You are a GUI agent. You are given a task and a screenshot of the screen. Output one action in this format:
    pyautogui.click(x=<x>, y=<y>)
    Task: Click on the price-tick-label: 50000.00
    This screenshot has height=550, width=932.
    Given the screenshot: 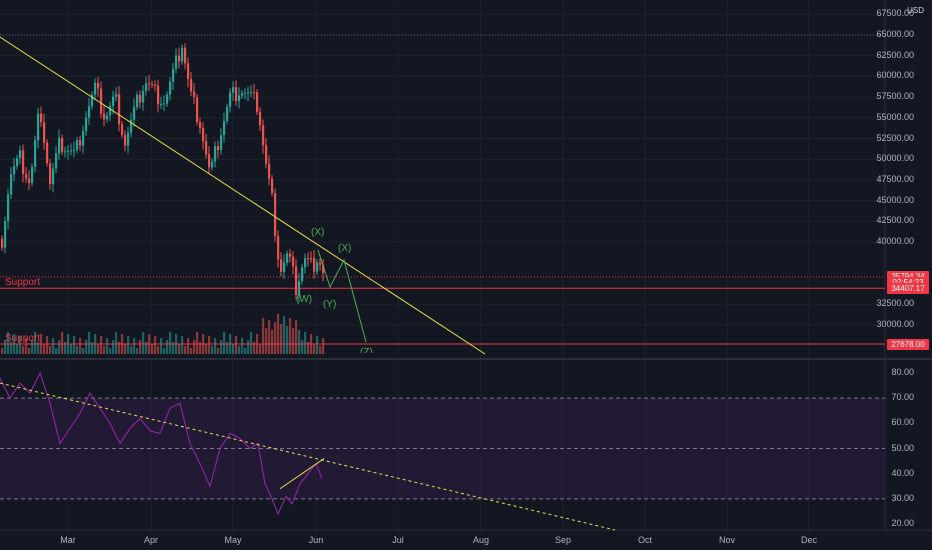 What is the action you would take?
    pyautogui.click(x=895, y=158)
    